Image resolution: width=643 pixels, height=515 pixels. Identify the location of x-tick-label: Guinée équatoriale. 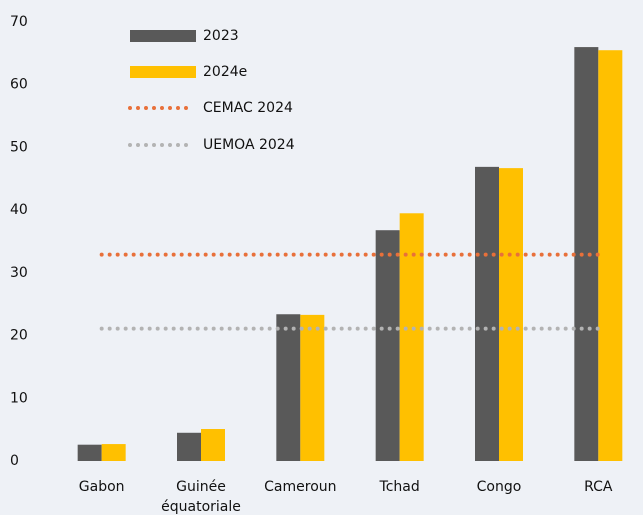
(201, 497).